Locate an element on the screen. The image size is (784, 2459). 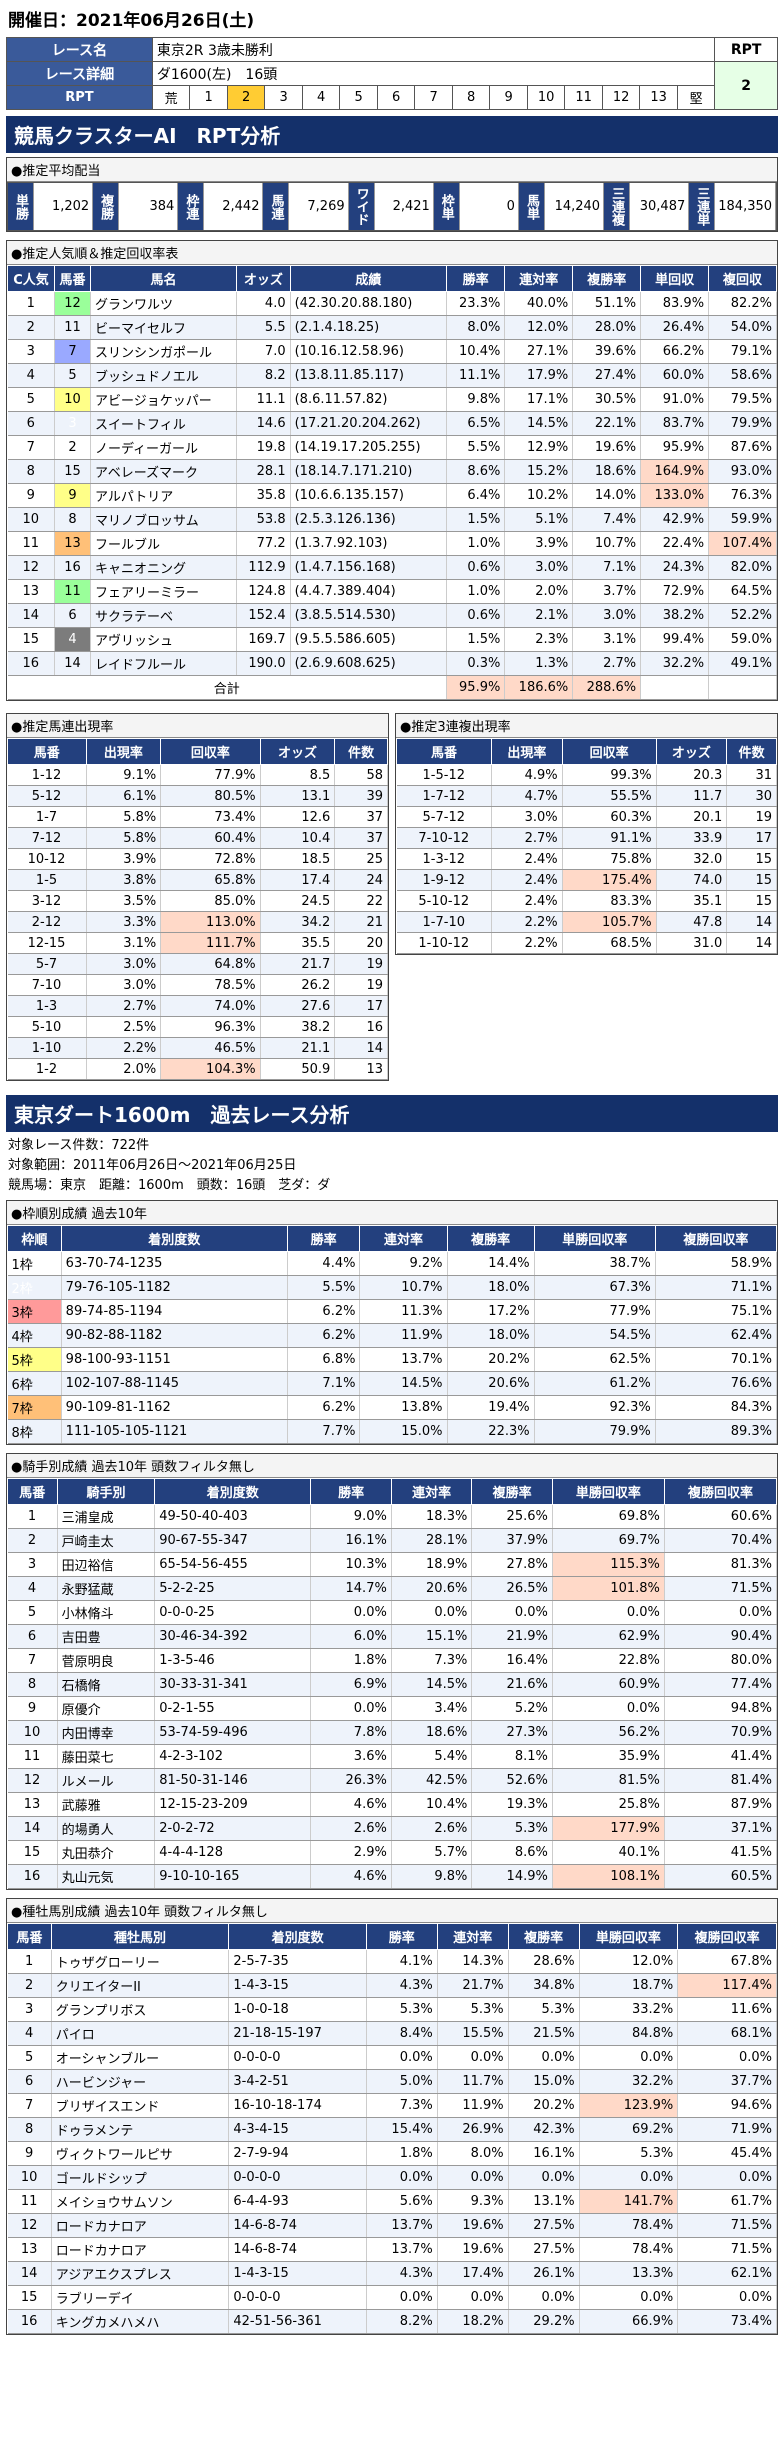
cell: 武藤雅 is located at coordinates (106, 1804).